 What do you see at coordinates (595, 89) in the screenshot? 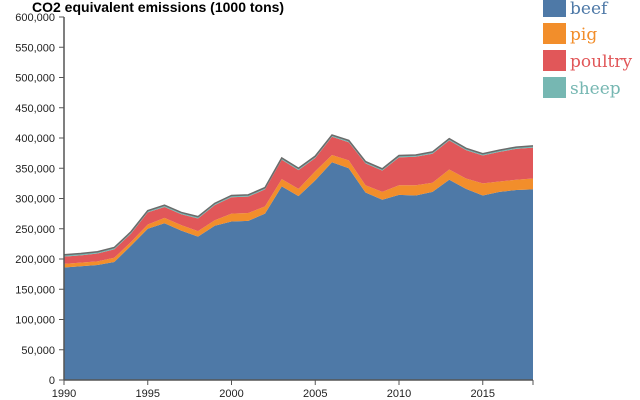
I see `legend-label-sheep: sheep` at bounding box center [595, 89].